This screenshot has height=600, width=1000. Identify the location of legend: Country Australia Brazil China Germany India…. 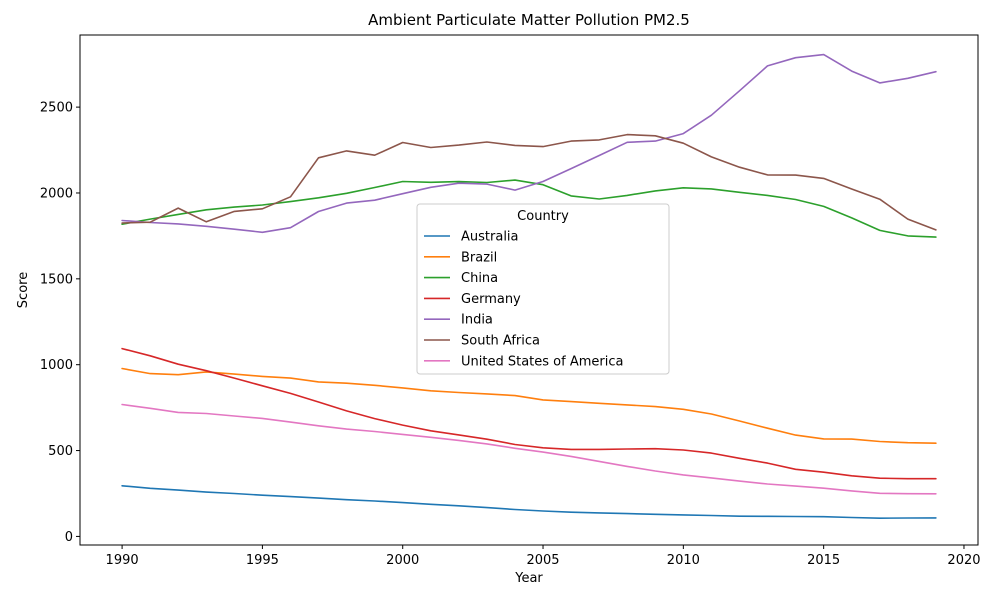
(543, 289).